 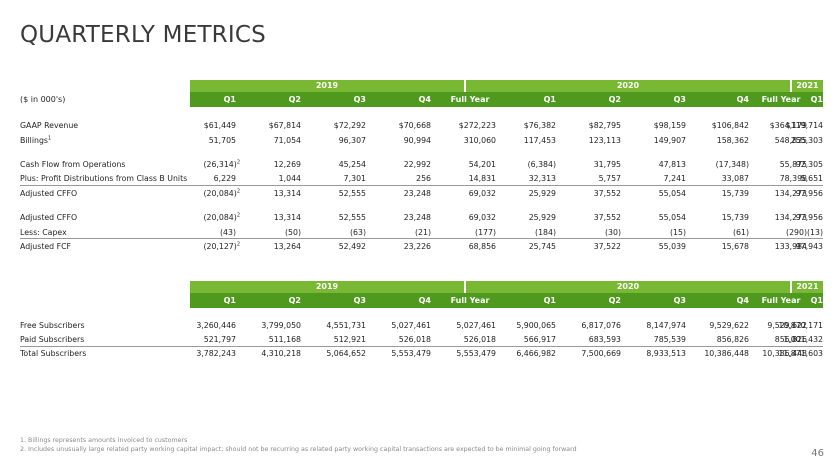 What do you see at coordinates (349, 339) in the screenshot?
I see `cell-value: 512,921` at bounding box center [349, 339].